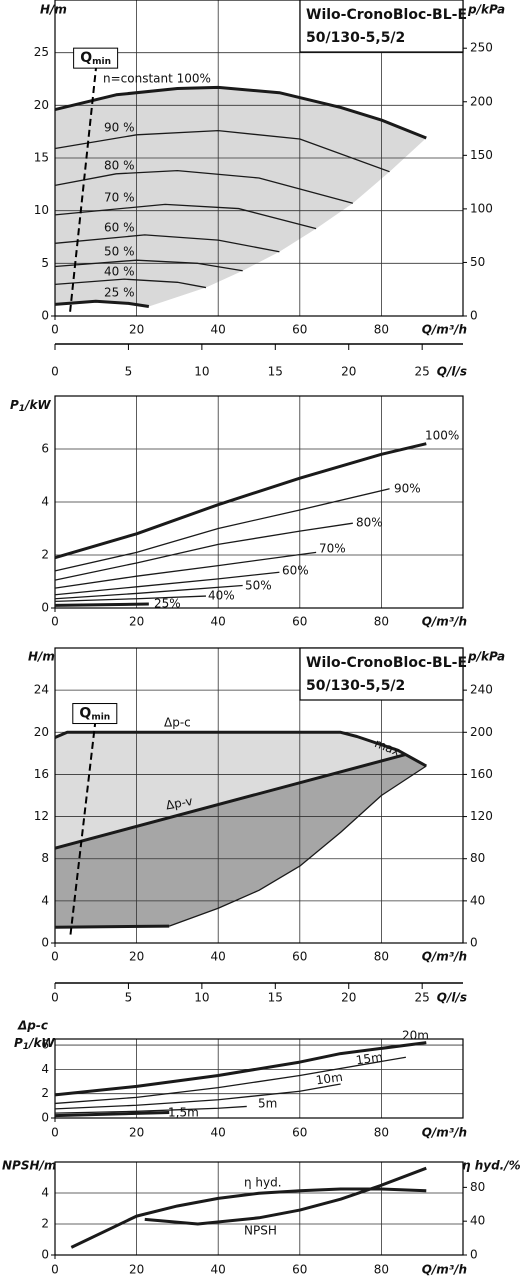  I want to click on curve-label: 1,5m, so click(183, 1113).